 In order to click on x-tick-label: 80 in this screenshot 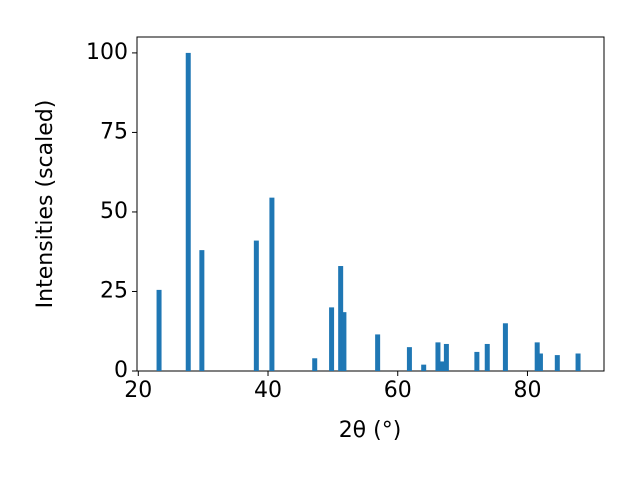, I will do `click(527, 390)`.